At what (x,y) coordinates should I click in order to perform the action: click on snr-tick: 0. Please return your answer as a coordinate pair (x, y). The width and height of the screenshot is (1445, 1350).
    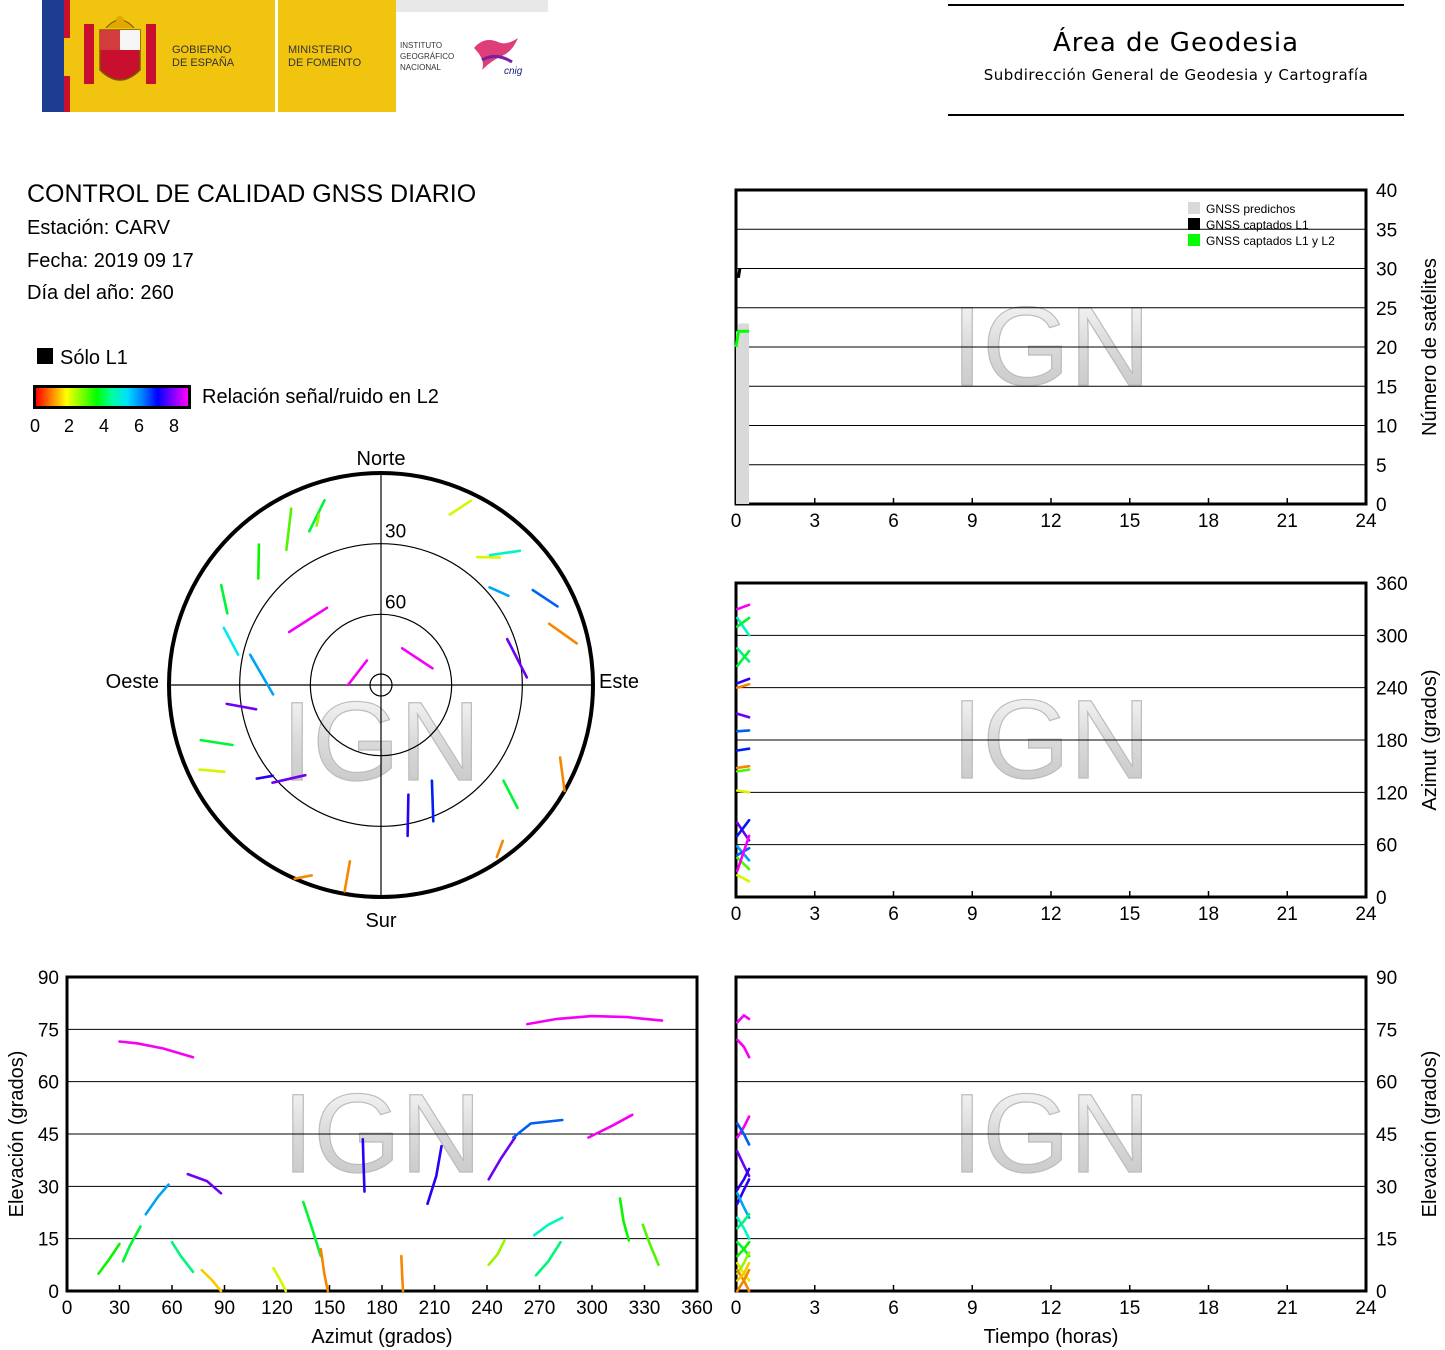
    Looking at the image, I should click on (35, 426).